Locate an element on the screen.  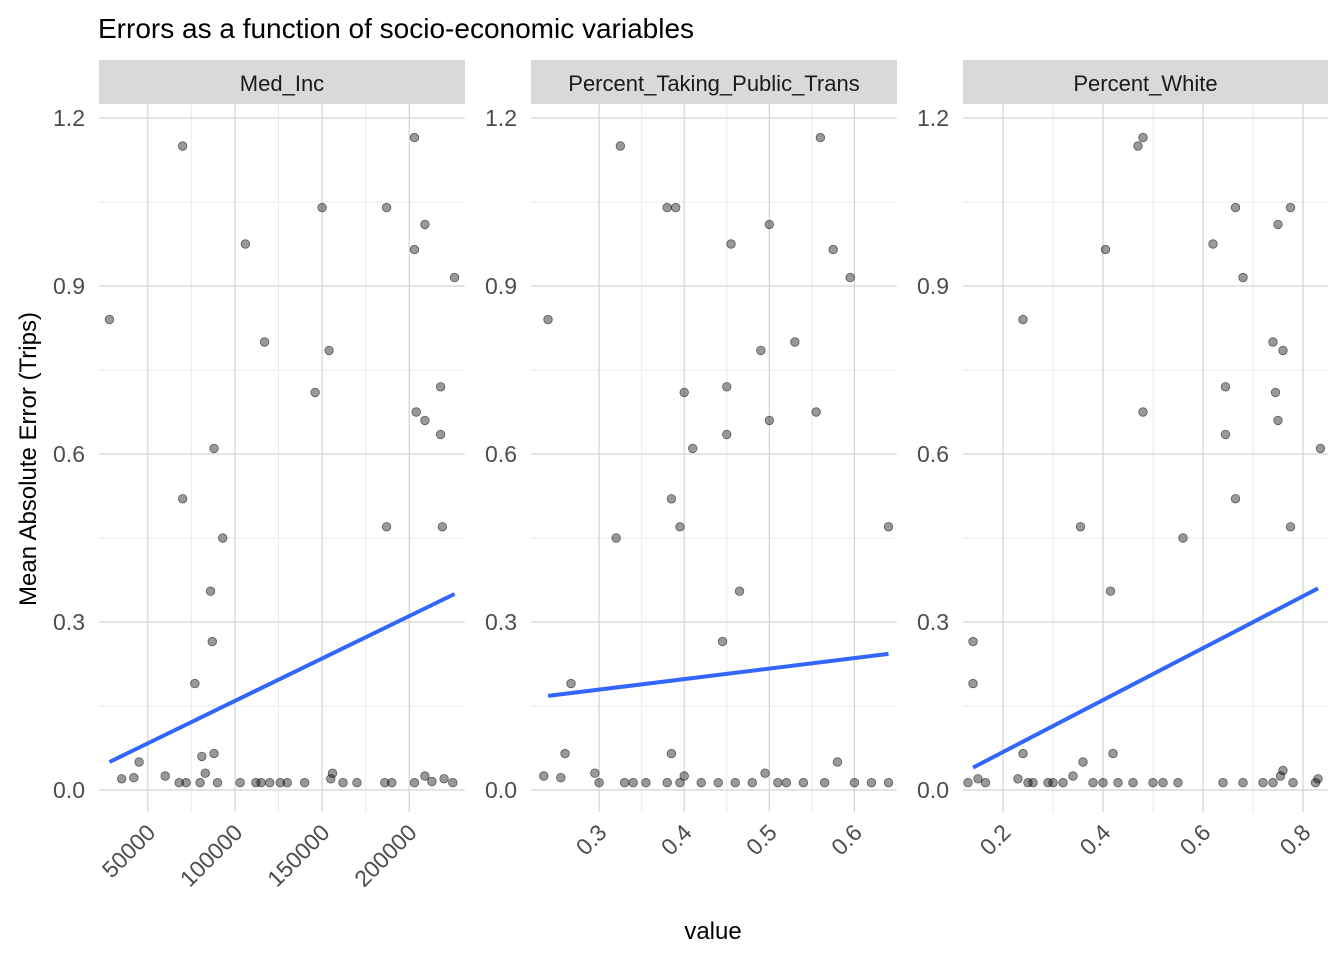
facet-strip is located at coordinates (282, 82).